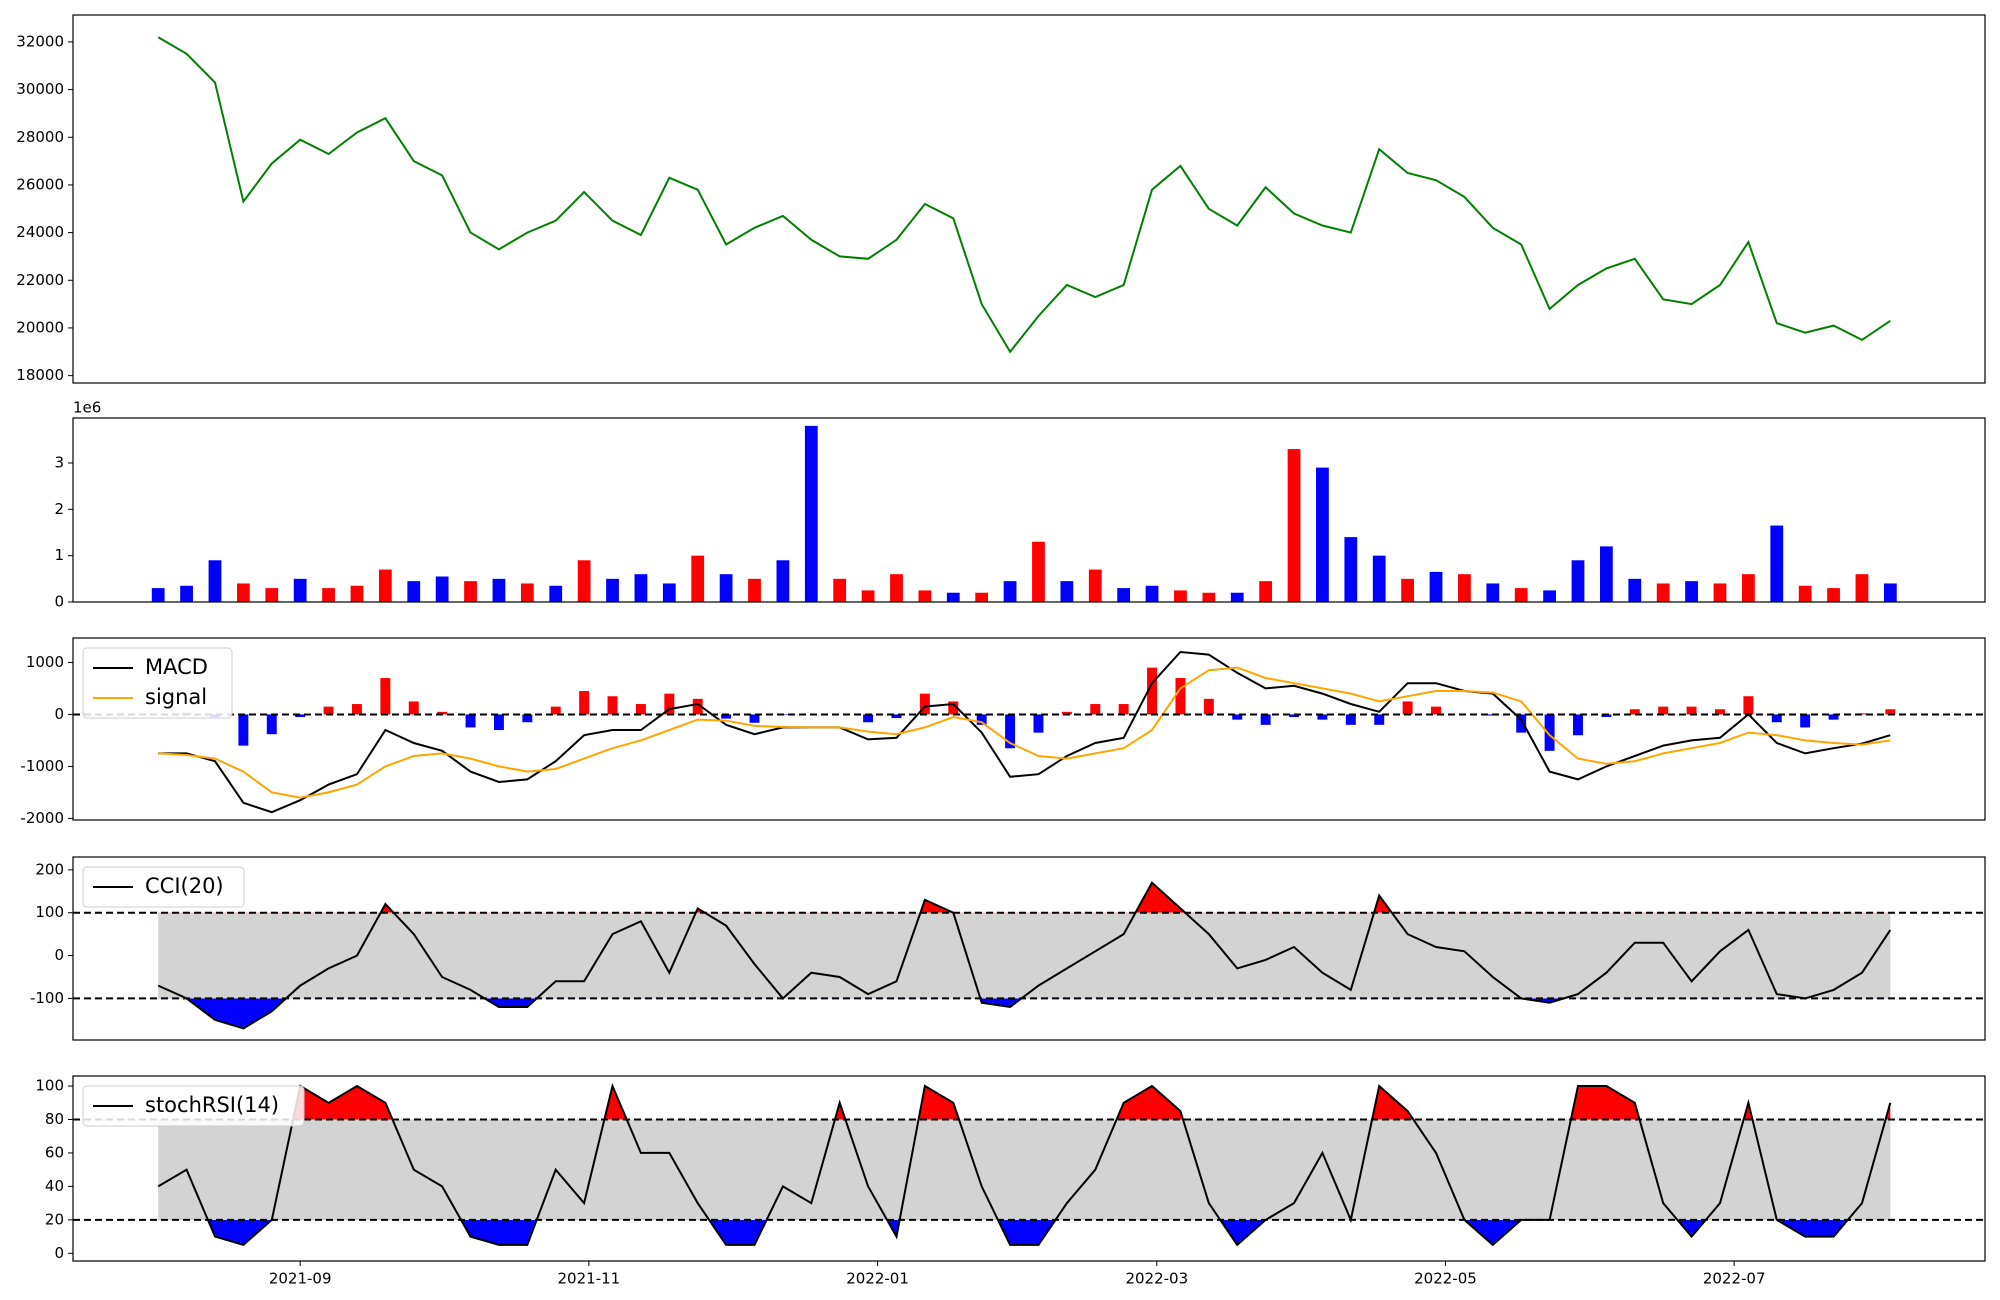 This screenshot has height=1300, width=2000. I want to click on legend-label: signal, so click(176, 697).